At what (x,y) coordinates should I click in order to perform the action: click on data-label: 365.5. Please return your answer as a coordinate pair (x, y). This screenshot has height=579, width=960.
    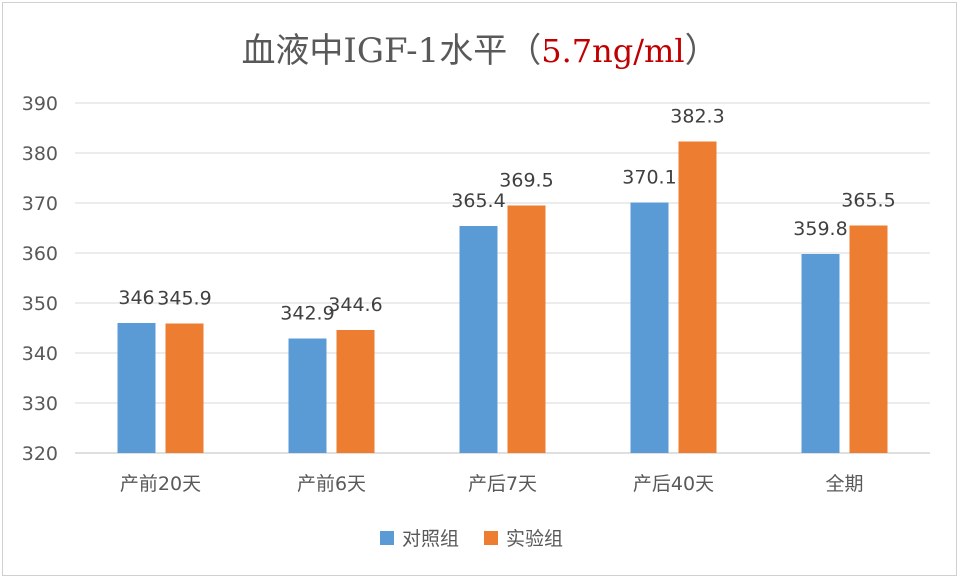
    Looking at the image, I should click on (868, 201).